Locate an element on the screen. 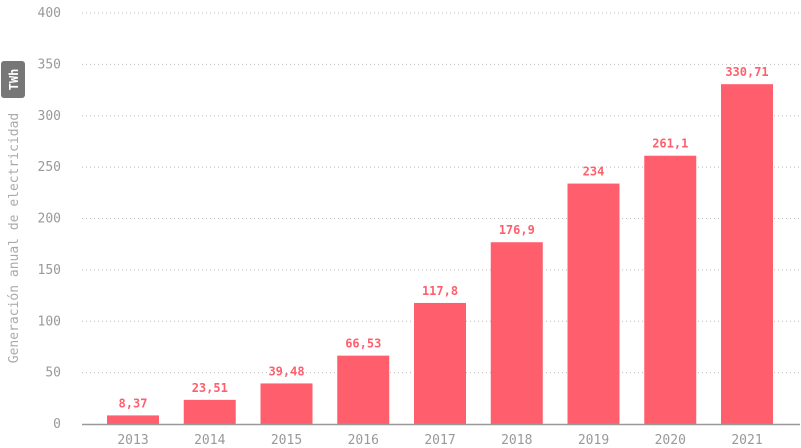 The width and height of the screenshot is (801, 448). x-tick-label: 2015 is located at coordinates (286, 440).